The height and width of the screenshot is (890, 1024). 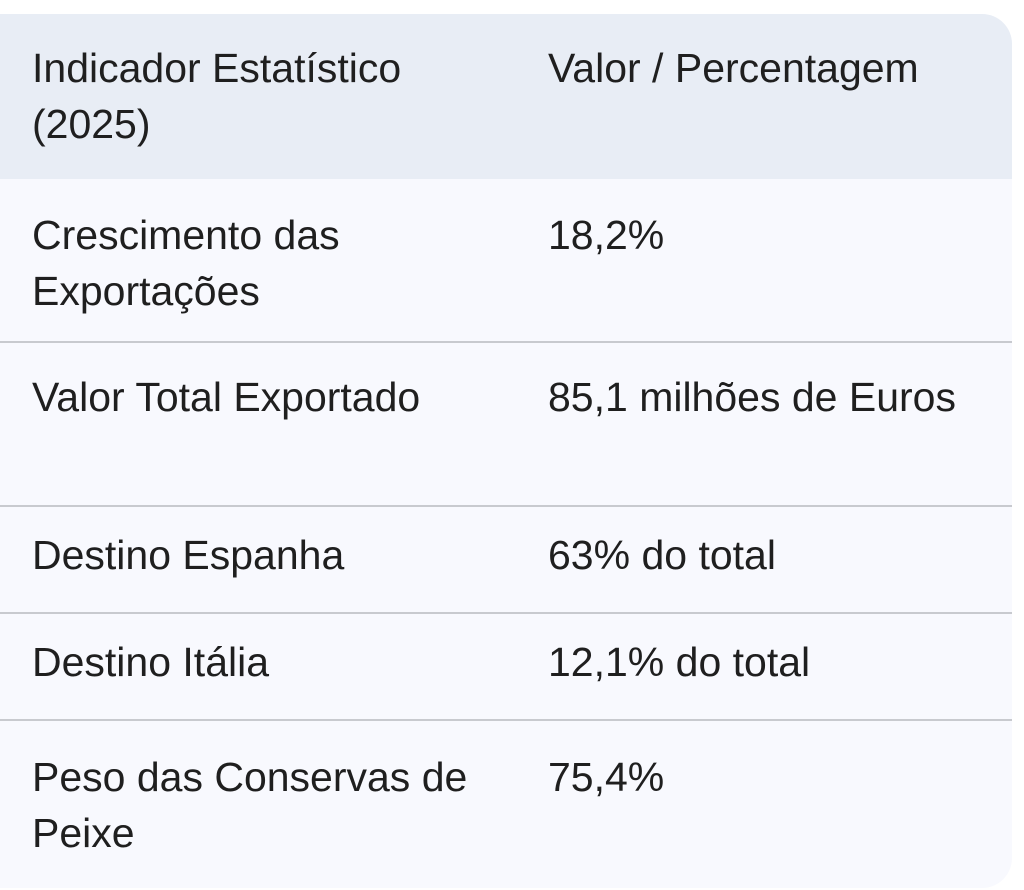 I want to click on header-value: Valor / Percentagem, so click(x=733, y=68).